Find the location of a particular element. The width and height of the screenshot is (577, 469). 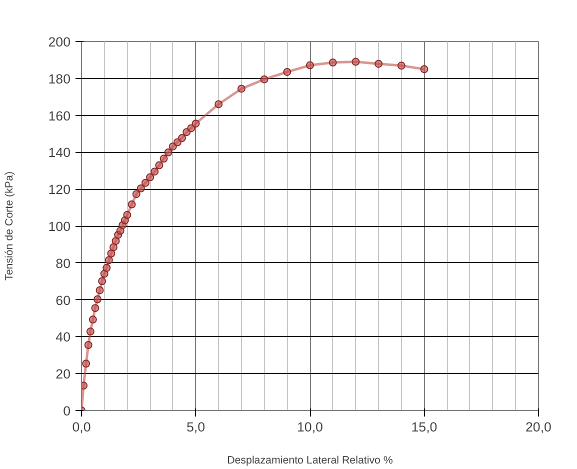

y-tick-label: 80 is located at coordinates (63, 263).